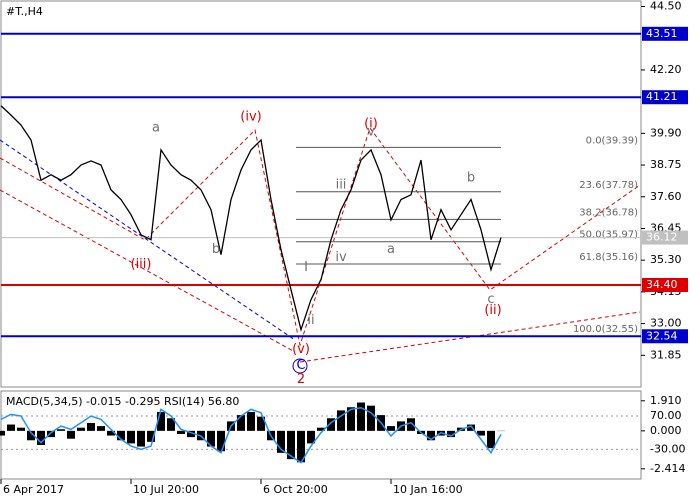 Image resolution: width=700 pixels, height=500 pixels. Describe the element at coordinates (492, 310) in the screenshot. I see `wave-label: (ii)` at that location.